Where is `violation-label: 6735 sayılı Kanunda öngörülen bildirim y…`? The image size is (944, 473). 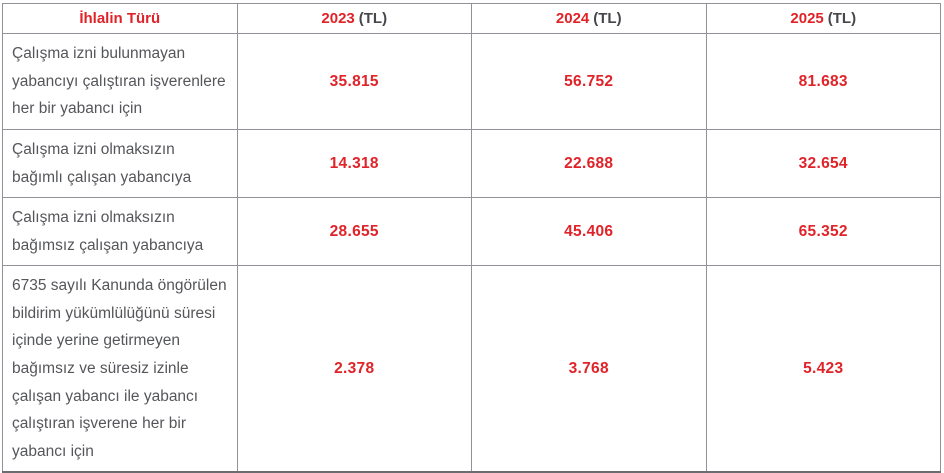
violation-label: 6735 sayılı Kanunda öngörülen bildirim y… is located at coordinates (120, 369).